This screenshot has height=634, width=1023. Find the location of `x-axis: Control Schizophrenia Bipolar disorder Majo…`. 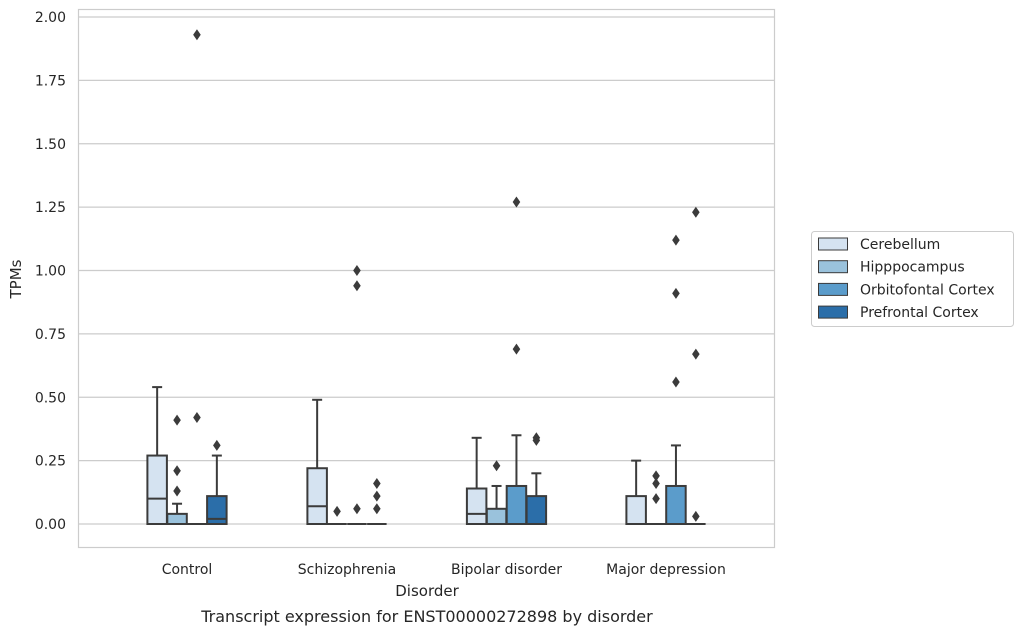

x-axis: Control Schizophrenia Bipolar disorder Majo… is located at coordinates (444, 570).